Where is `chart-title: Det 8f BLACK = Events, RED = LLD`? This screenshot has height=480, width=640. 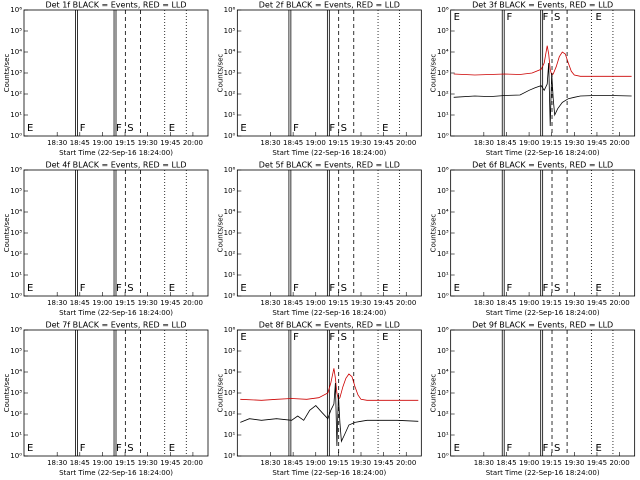 chart-title: Det 8f BLACK = Events, RED = LLD is located at coordinates (329, 325).